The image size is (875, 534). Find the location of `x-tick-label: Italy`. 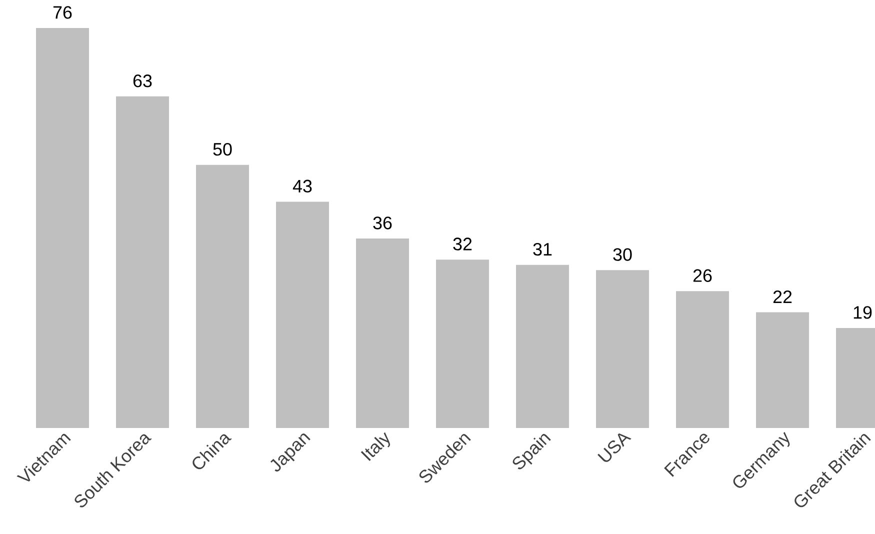

x-tick-label: Italy is located at coordinates (375, 446).